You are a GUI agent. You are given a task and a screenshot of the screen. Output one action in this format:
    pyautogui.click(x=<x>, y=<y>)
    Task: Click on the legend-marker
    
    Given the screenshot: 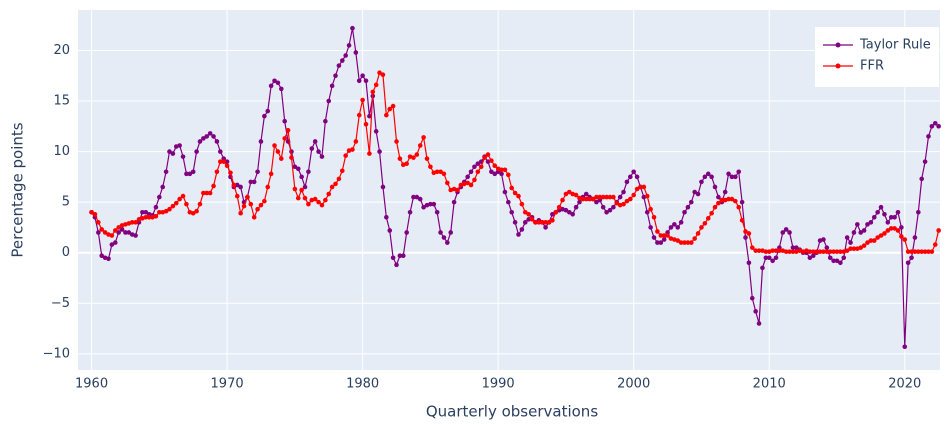 What is the action you would take?
    pyautogui.click(x=838, y=66)
    